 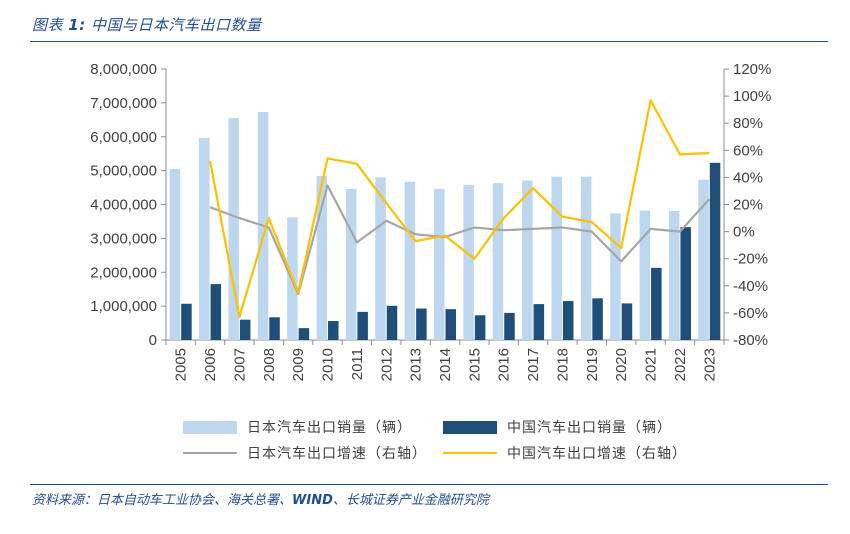 What do you see at coordinates (680, 364) in the screenshot?
I see `x-axis-tick-label: 2022` at bounding box center [680, 364].